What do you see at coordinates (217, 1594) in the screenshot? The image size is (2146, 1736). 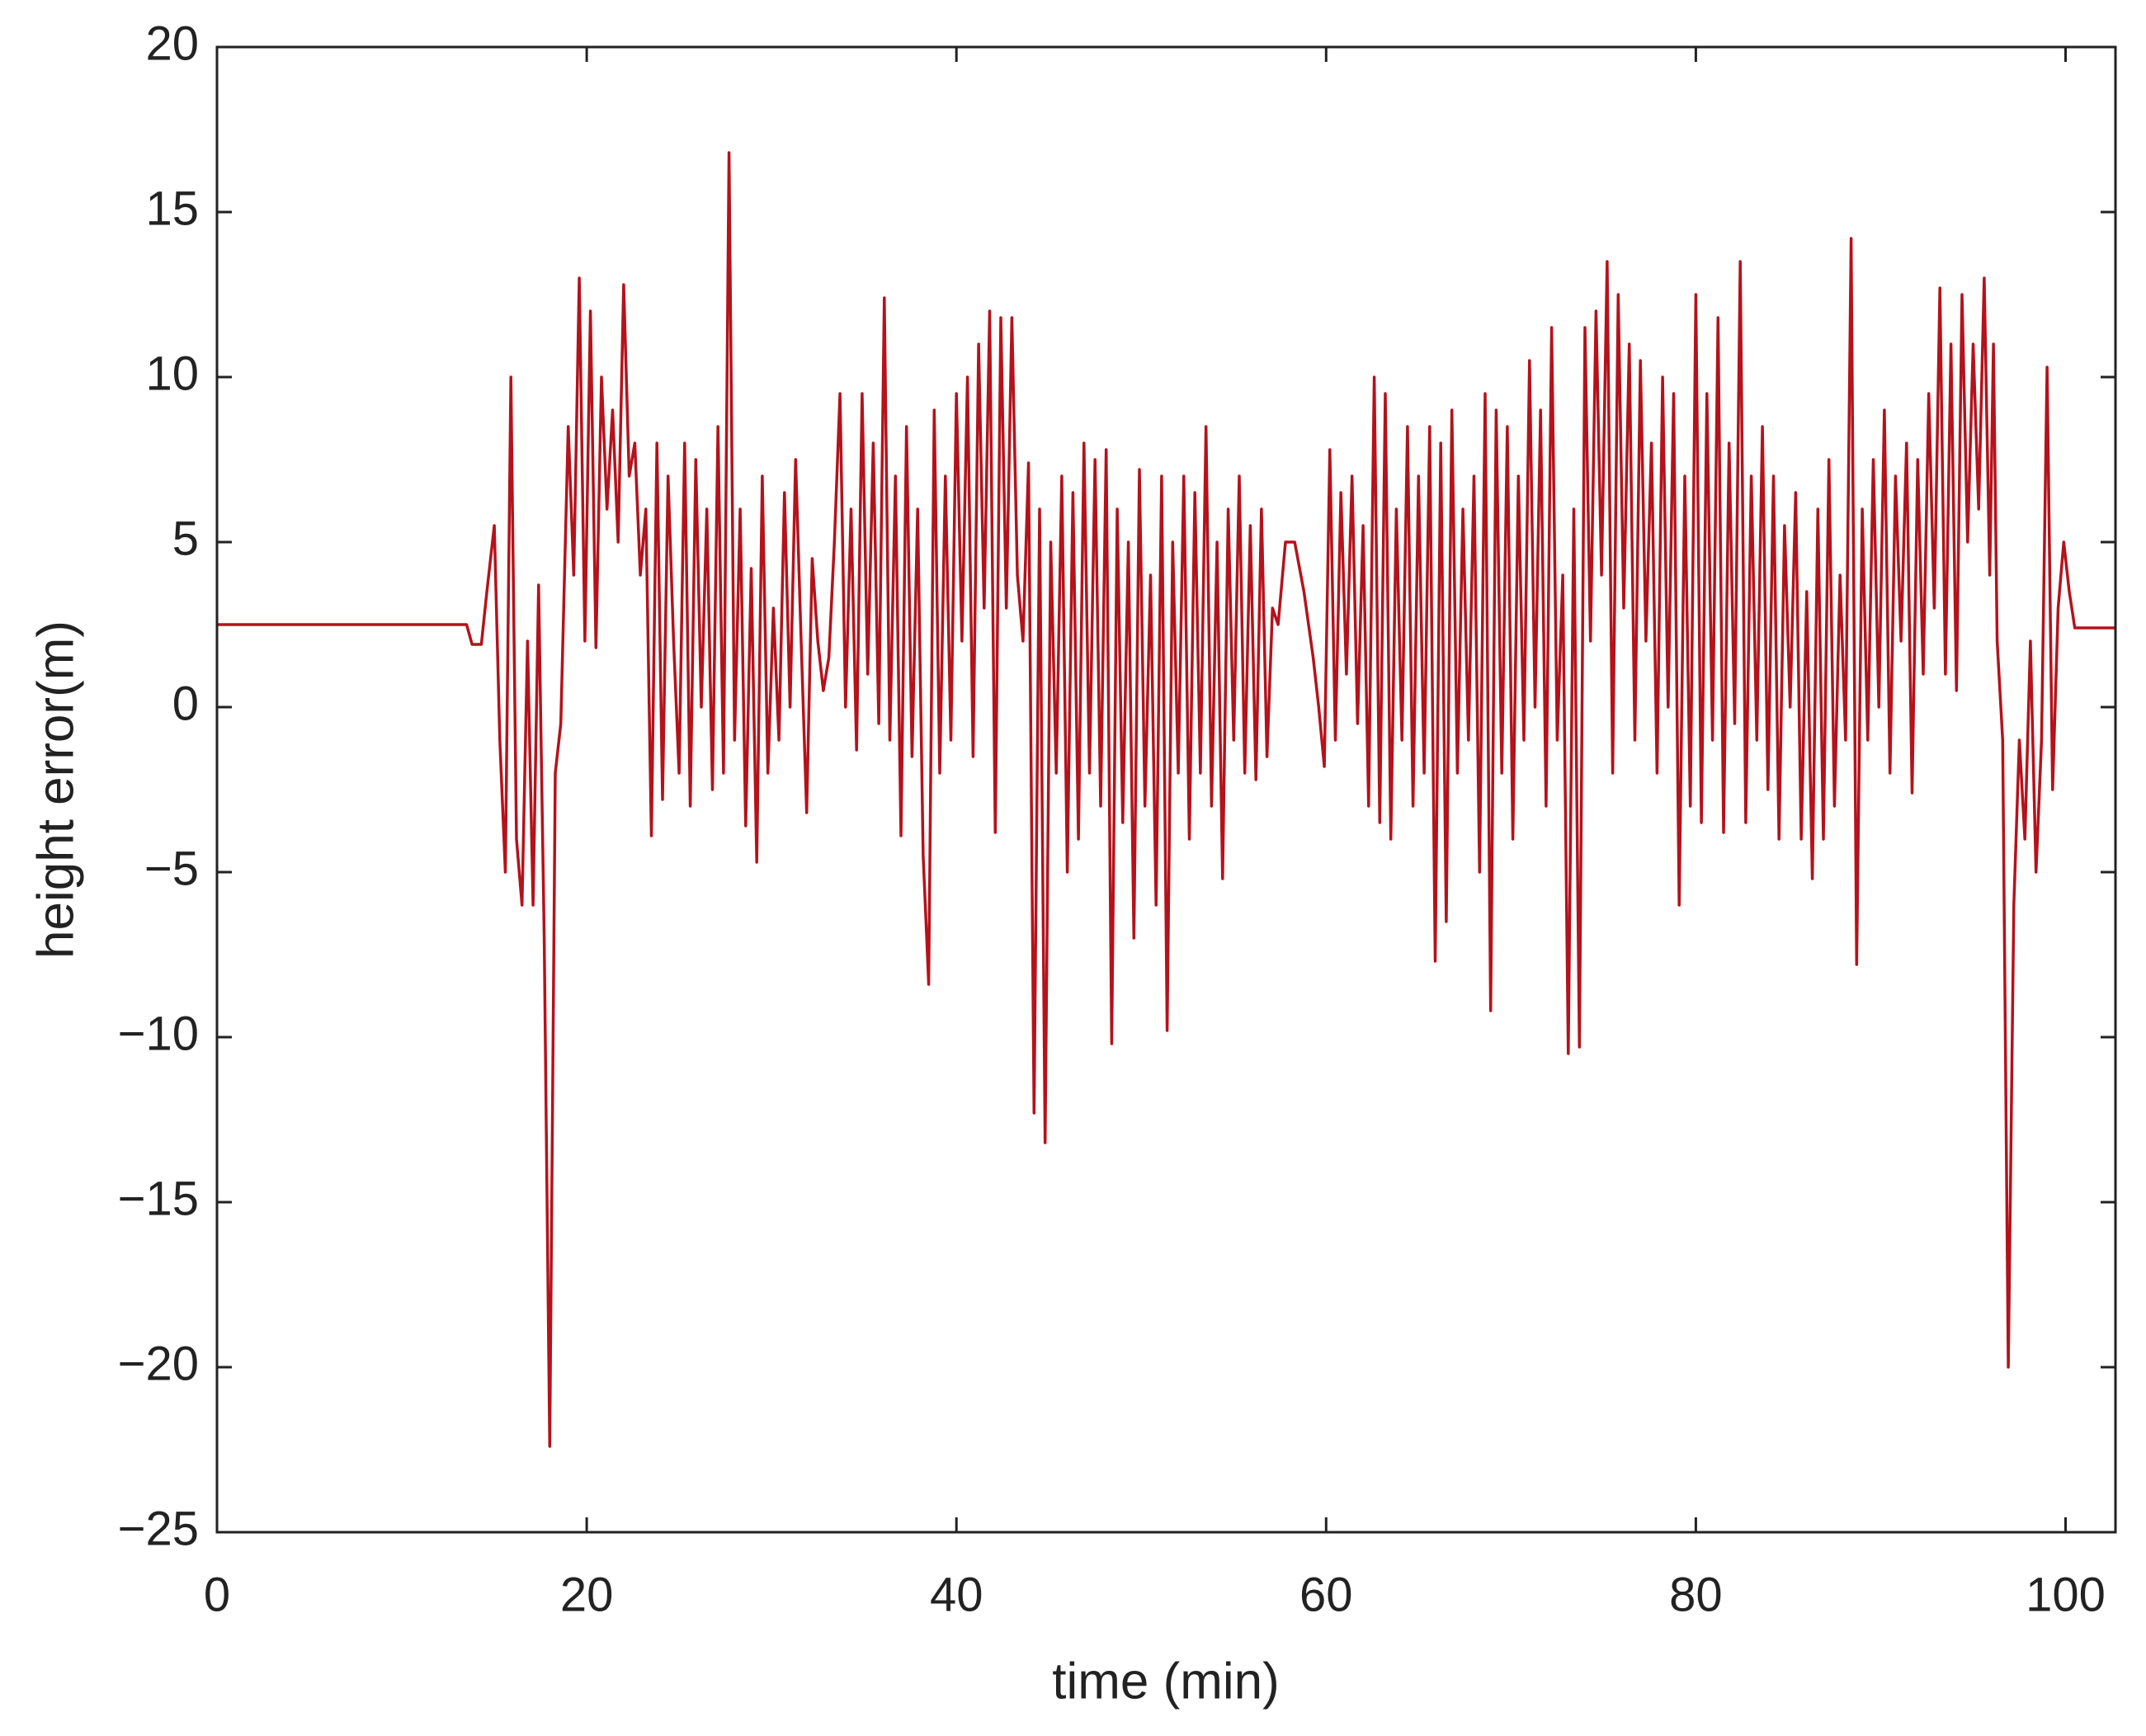 I see `x-tick-label: 0` at bounding box center [217, 1594].